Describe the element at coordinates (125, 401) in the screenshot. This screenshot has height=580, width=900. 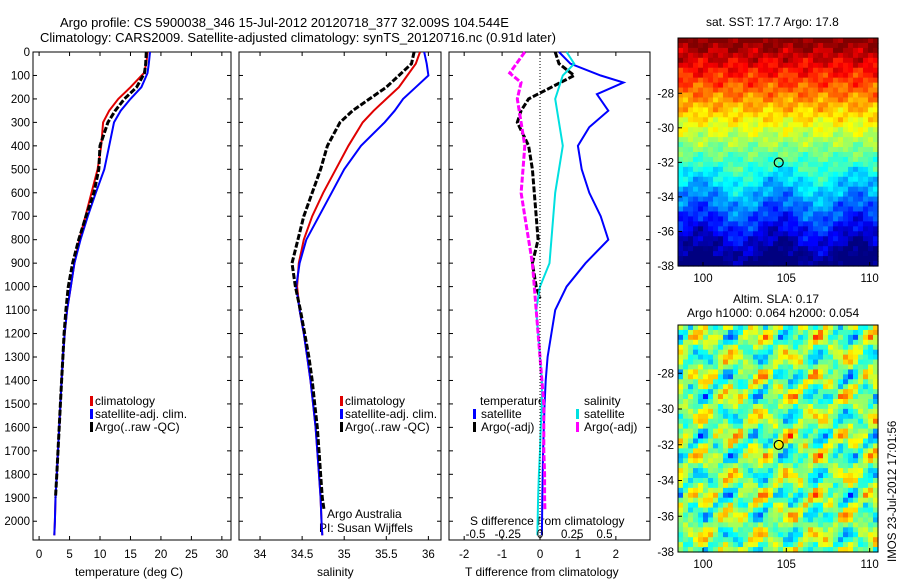
I see `temp-legend-1: climatology` at that location.